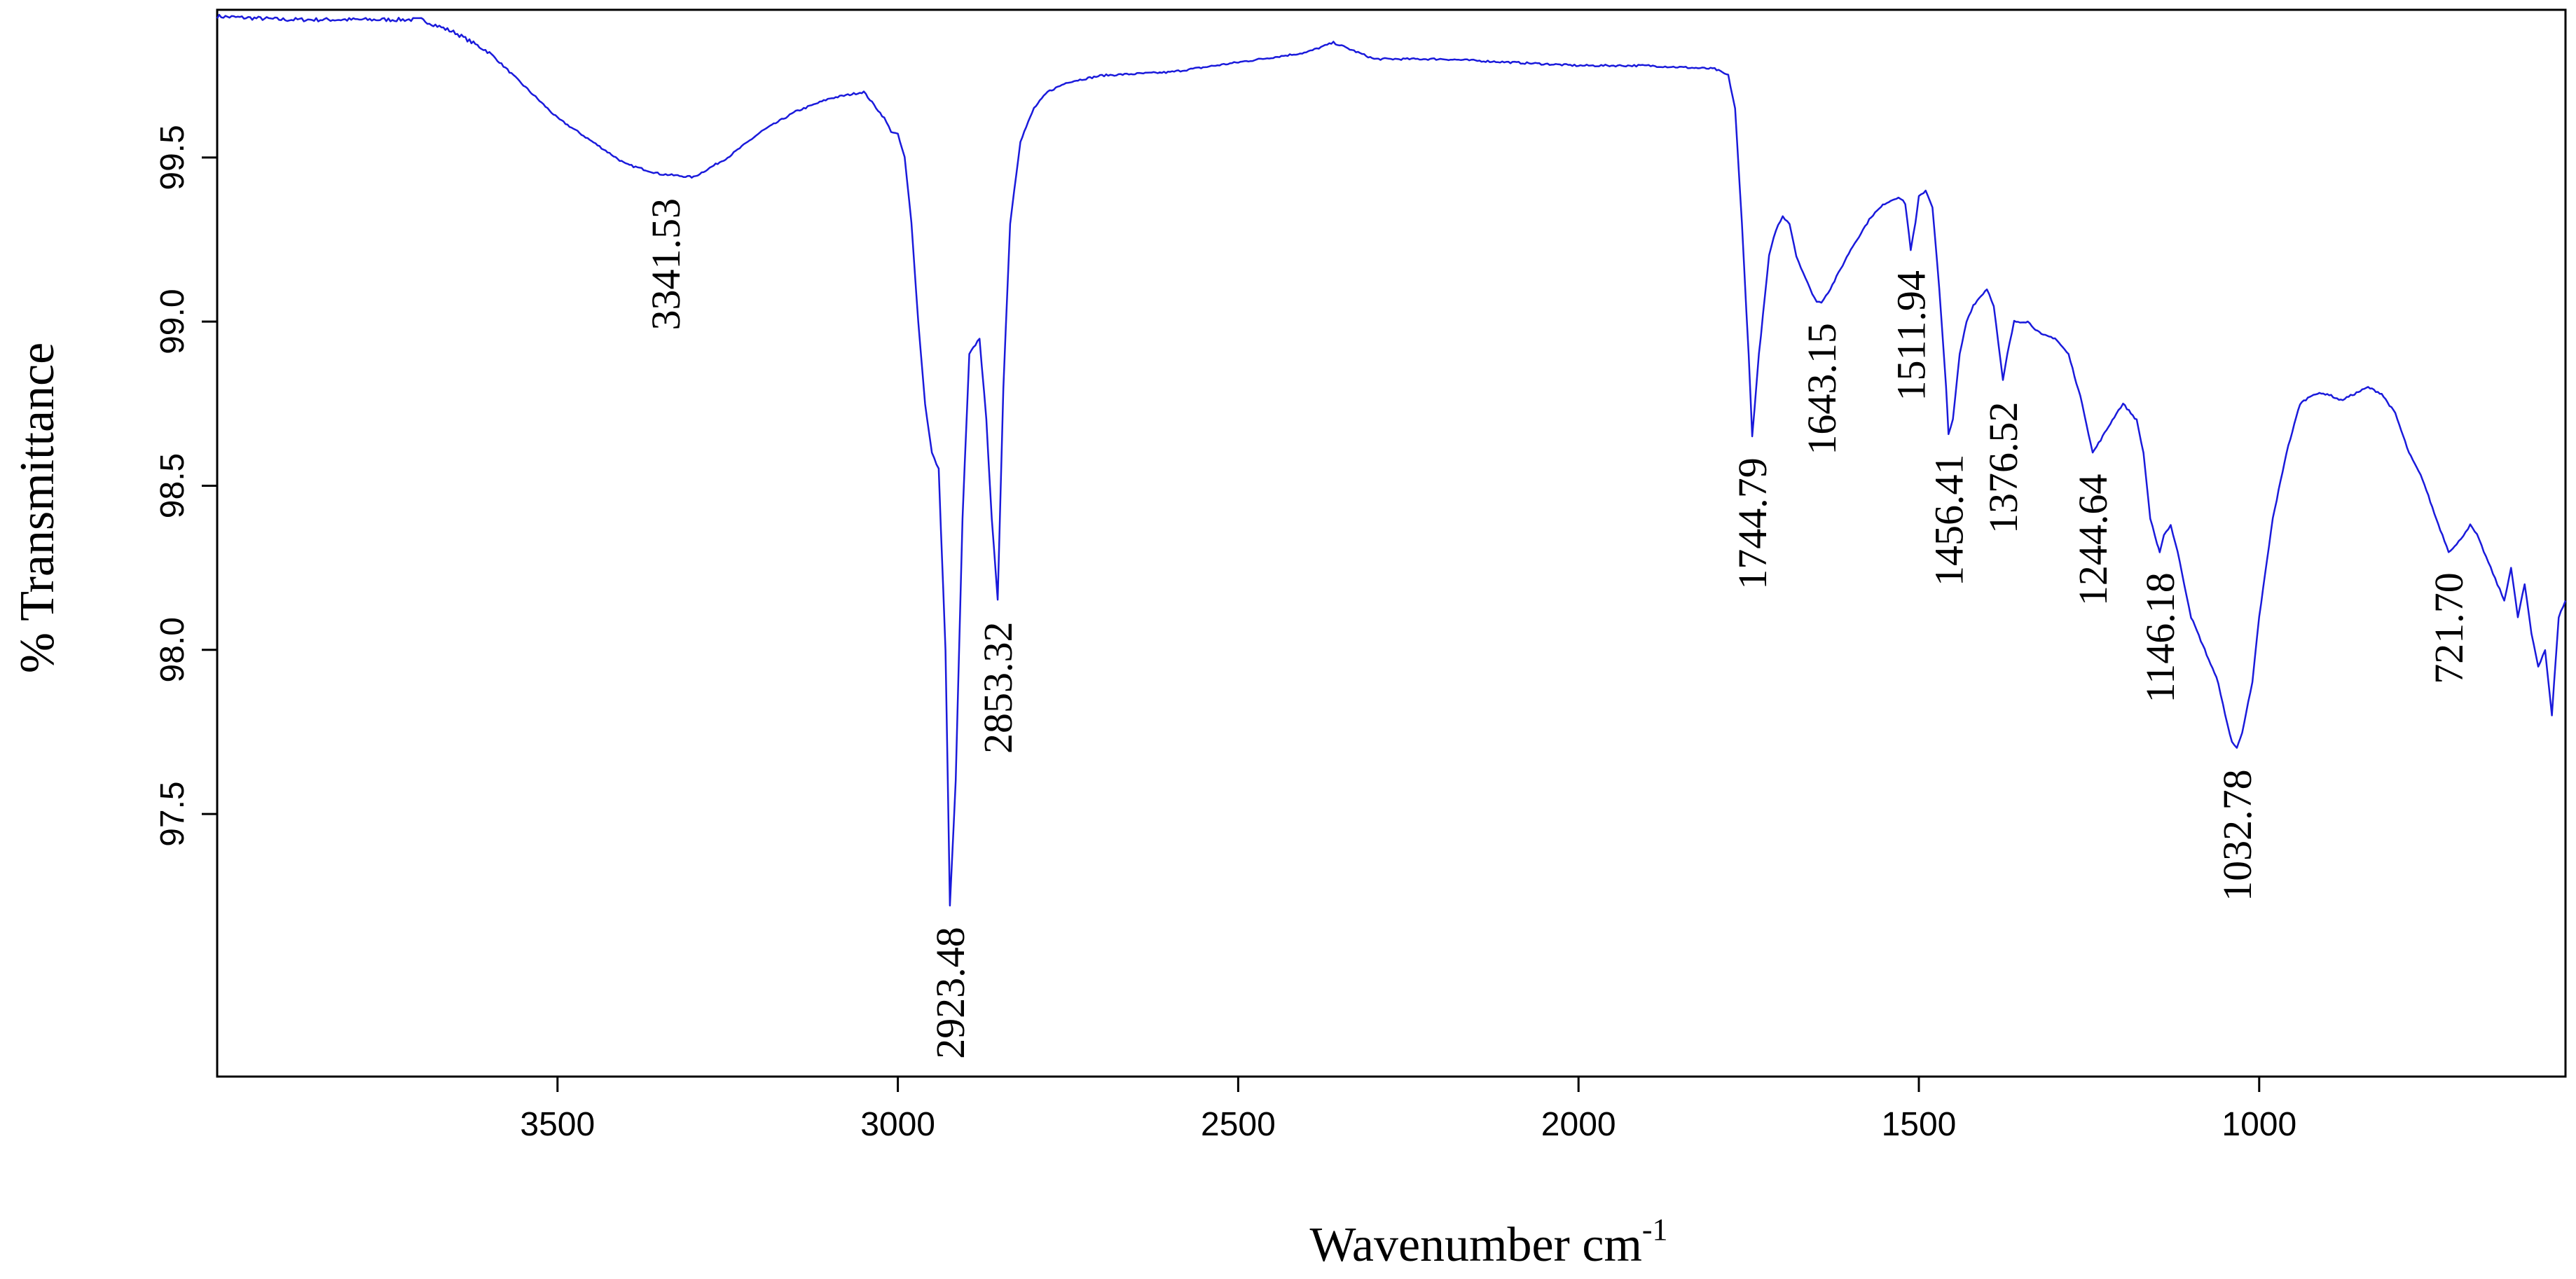  What do you see at coordinates (1238, 1124) in the screenshot?
I see `x-tick-label: 2500` at bounding box center [1238, 1124].